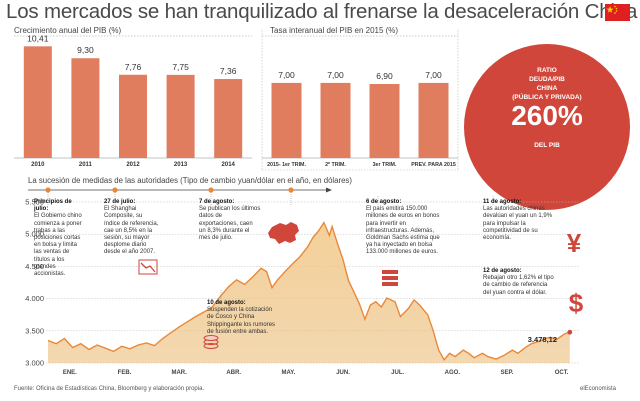 The image size is (640, 401). Describe the element at coordinates (179, 373) in the screenshot. I see `x-tick-label: MAR.` at that location.